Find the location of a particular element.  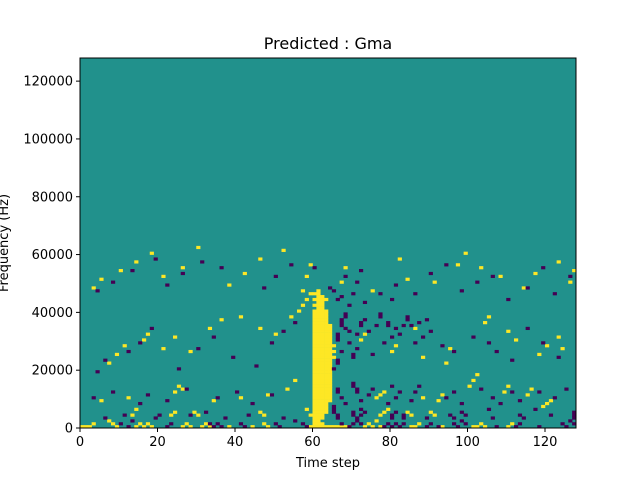

x-axis-ticks: 0 20 40 60 80 100 120 is located at coordinates (316, 439).